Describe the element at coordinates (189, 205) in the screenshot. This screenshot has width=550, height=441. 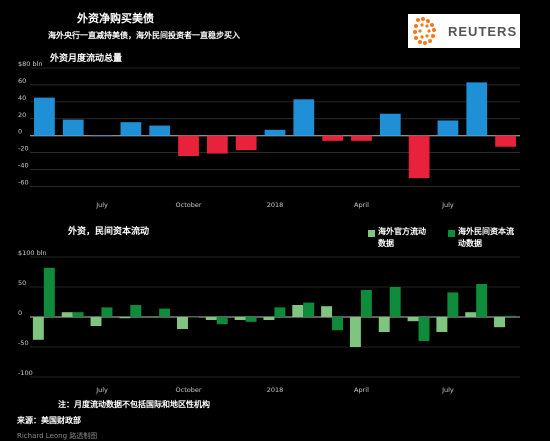
I see `chart1-xtick-label: October` at that location.